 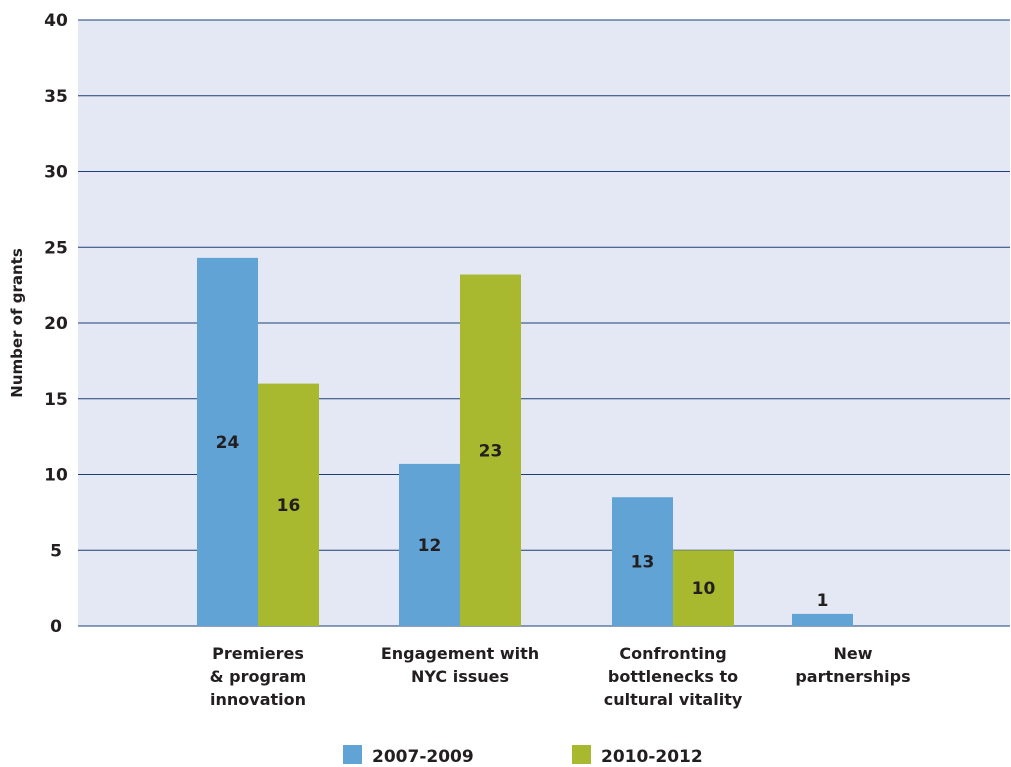 I want to click on y-tick-label: 35, so click(x=56, y=97).